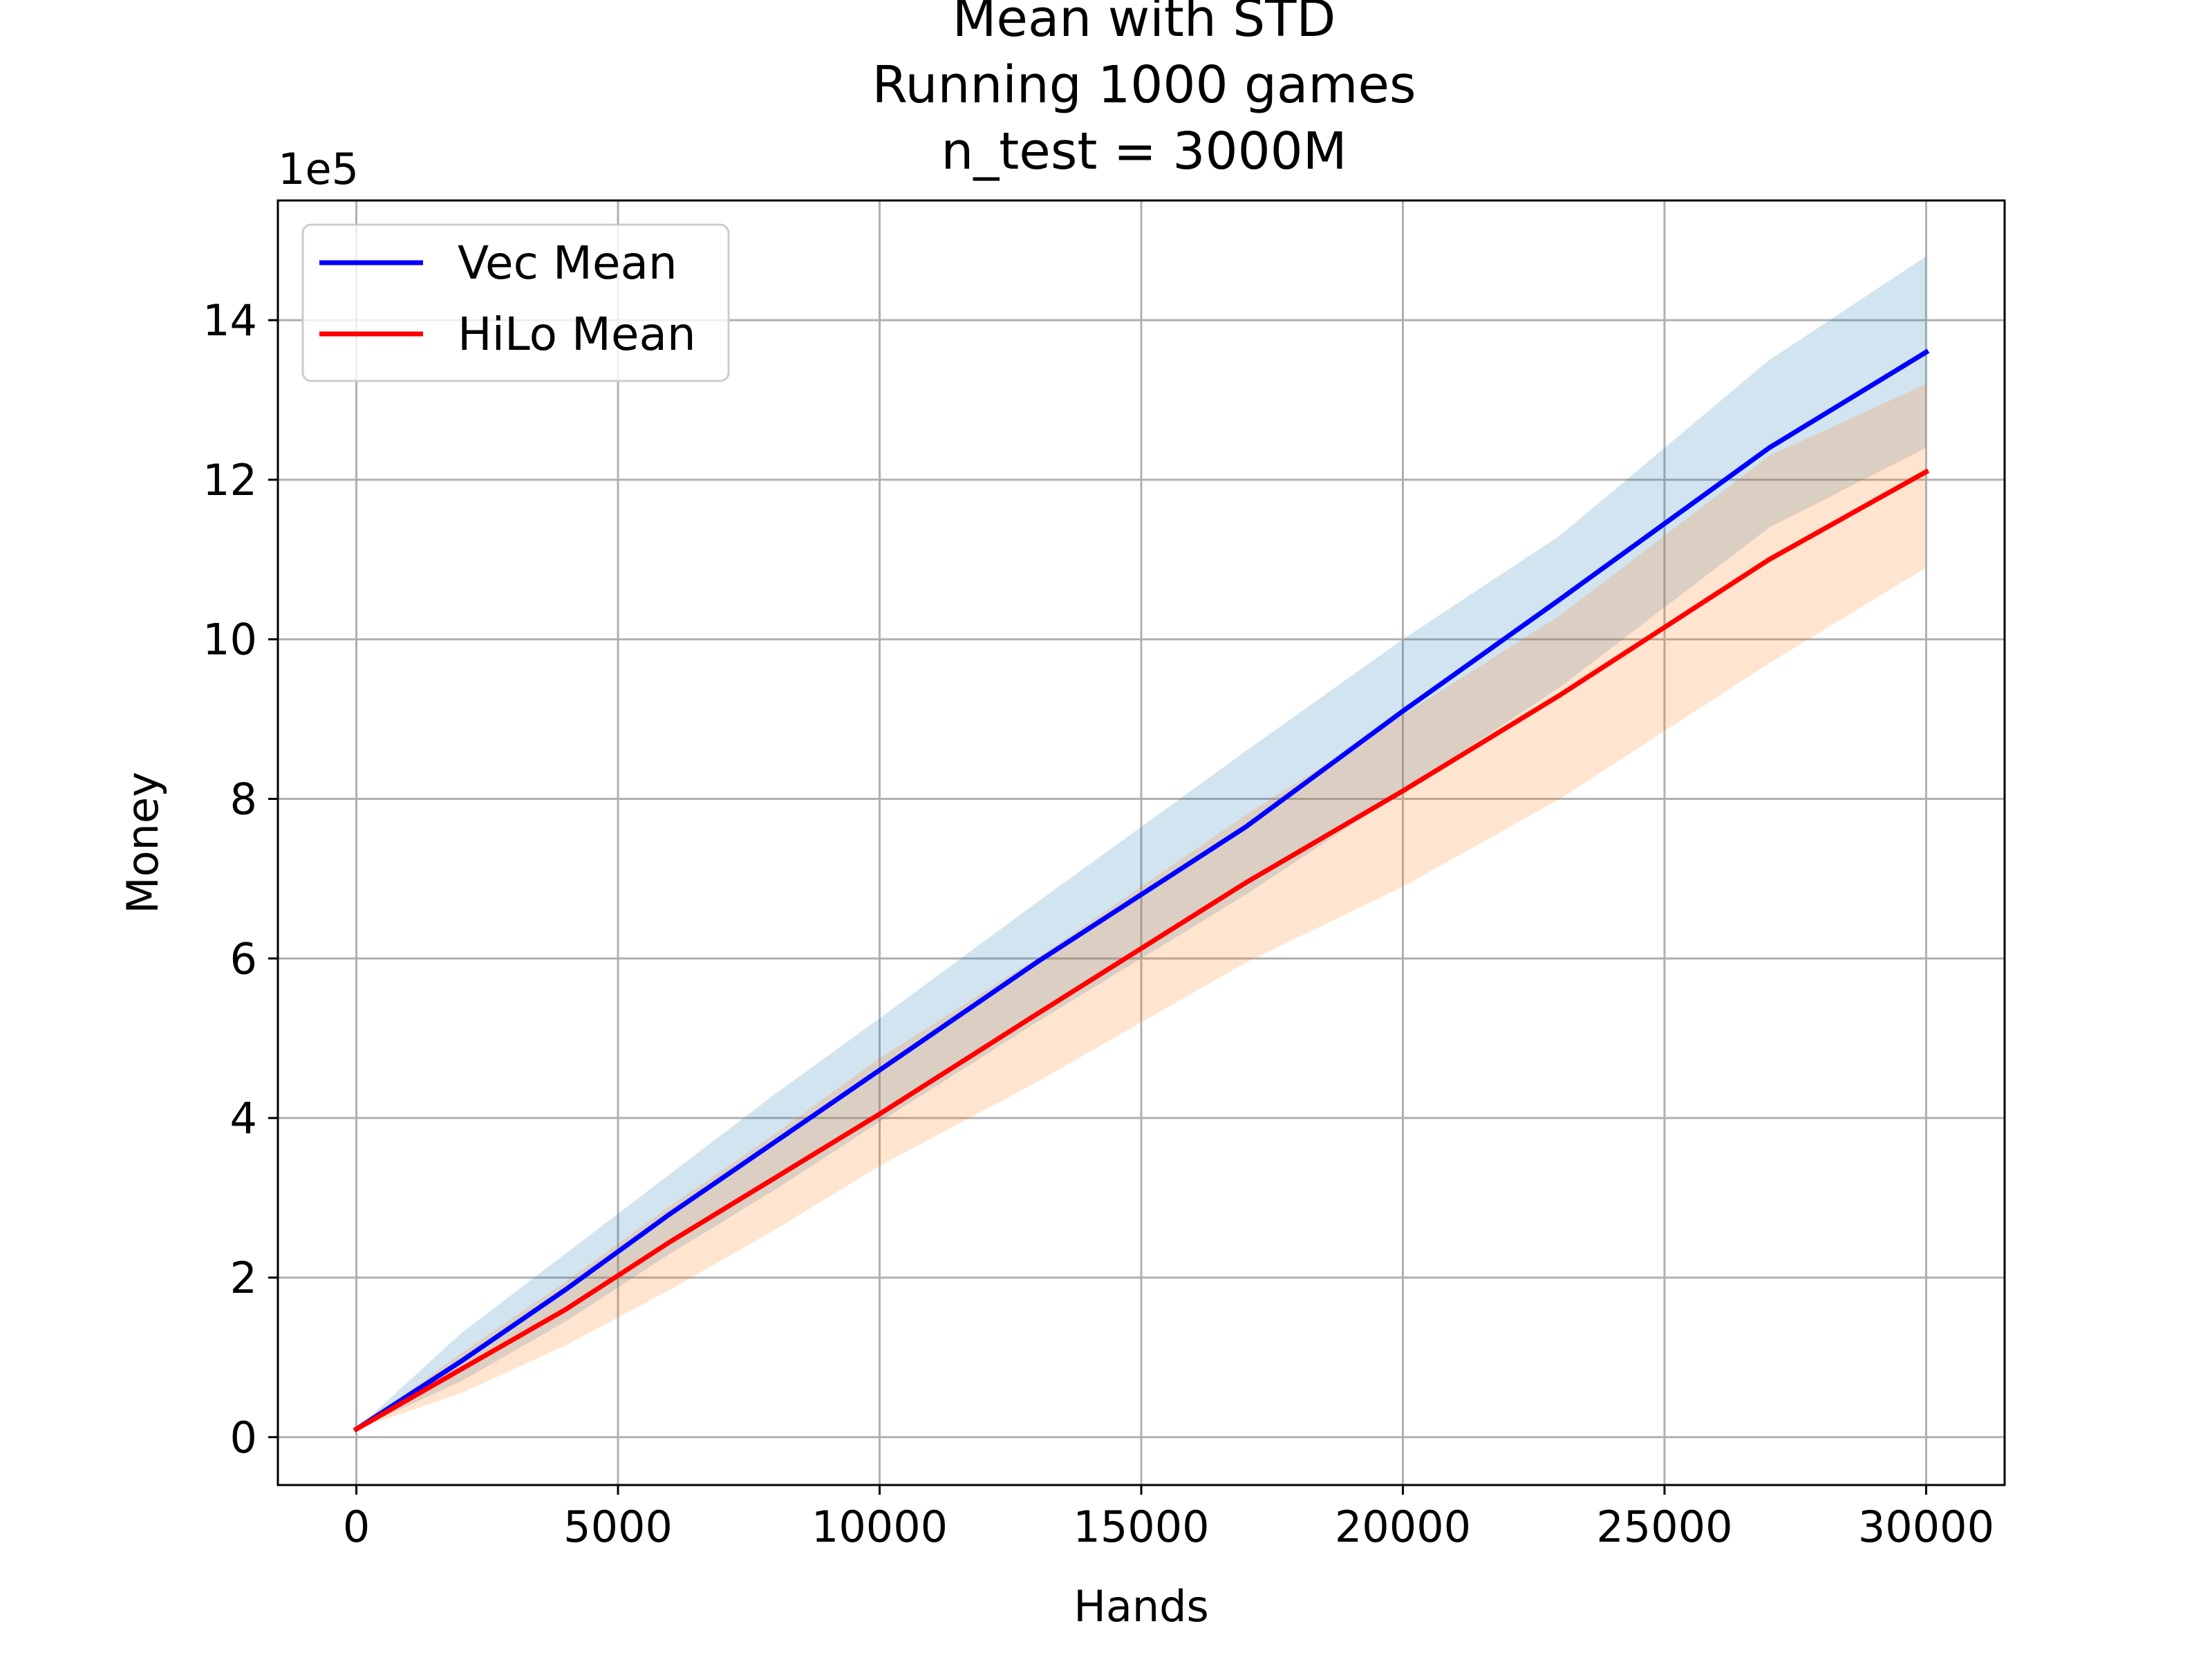  What do you see at coordinates (1145, 24) in the screenshot?
I see `chart-title-line-1: Mean with STD` at bounding box center [1145, 24].